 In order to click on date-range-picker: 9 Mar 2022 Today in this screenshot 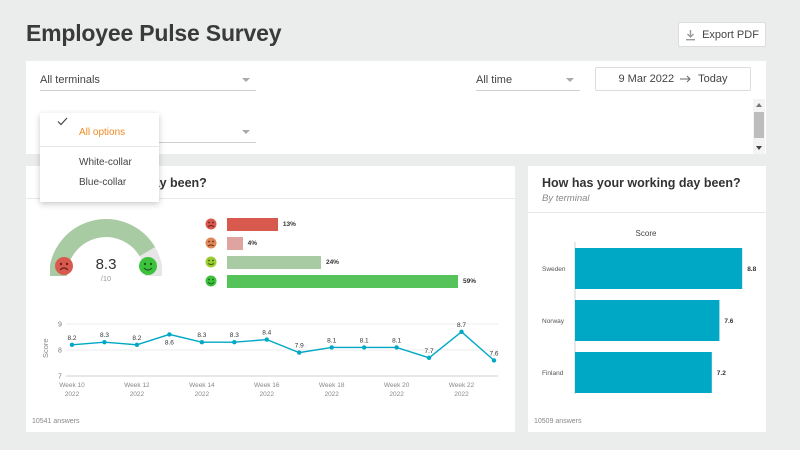, I will do `click(673, 79)`.